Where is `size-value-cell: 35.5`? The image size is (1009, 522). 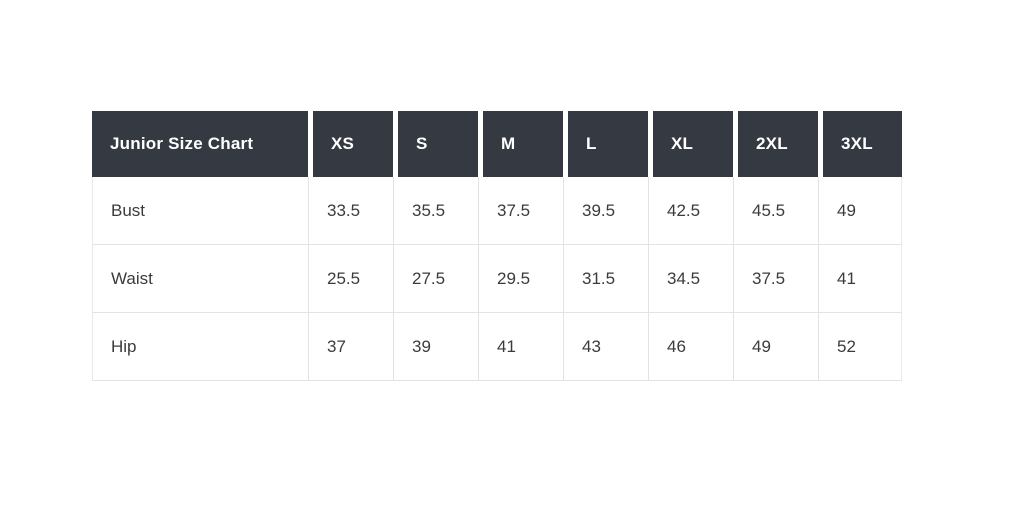
size-value-cell: 35.5 is located at coordinates (435, 211).